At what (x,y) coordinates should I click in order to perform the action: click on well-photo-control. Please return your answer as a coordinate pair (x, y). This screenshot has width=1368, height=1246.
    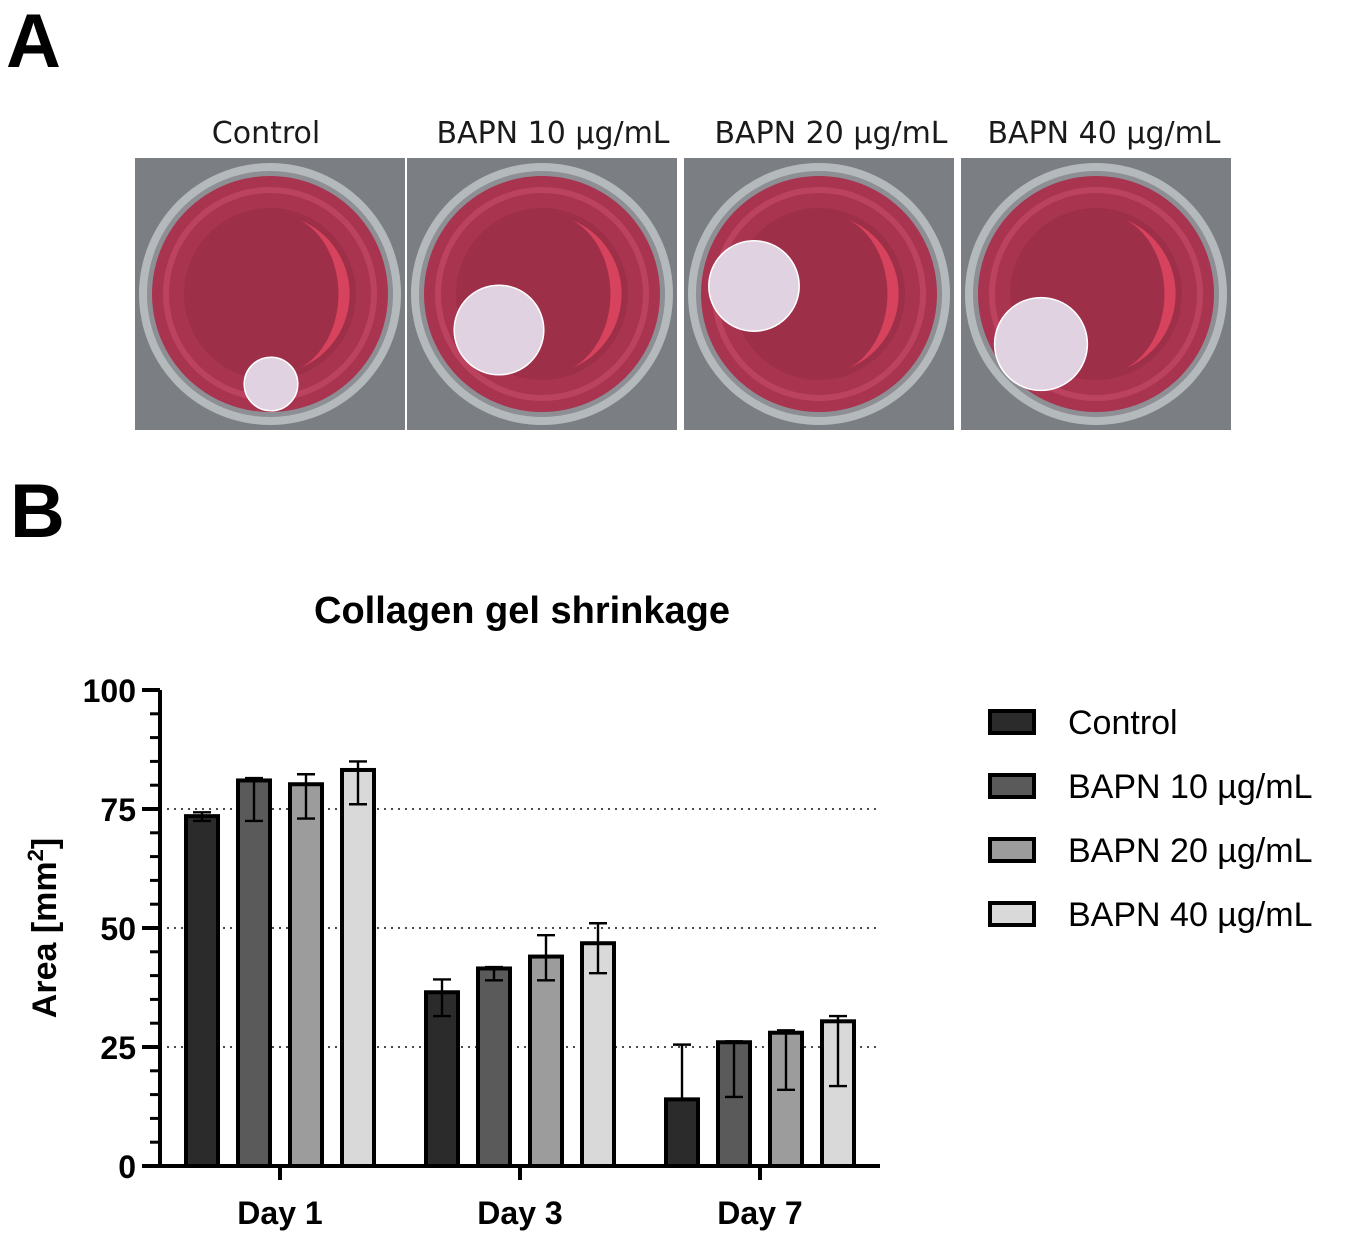
    Looking at the image, I should click on (270, 294).